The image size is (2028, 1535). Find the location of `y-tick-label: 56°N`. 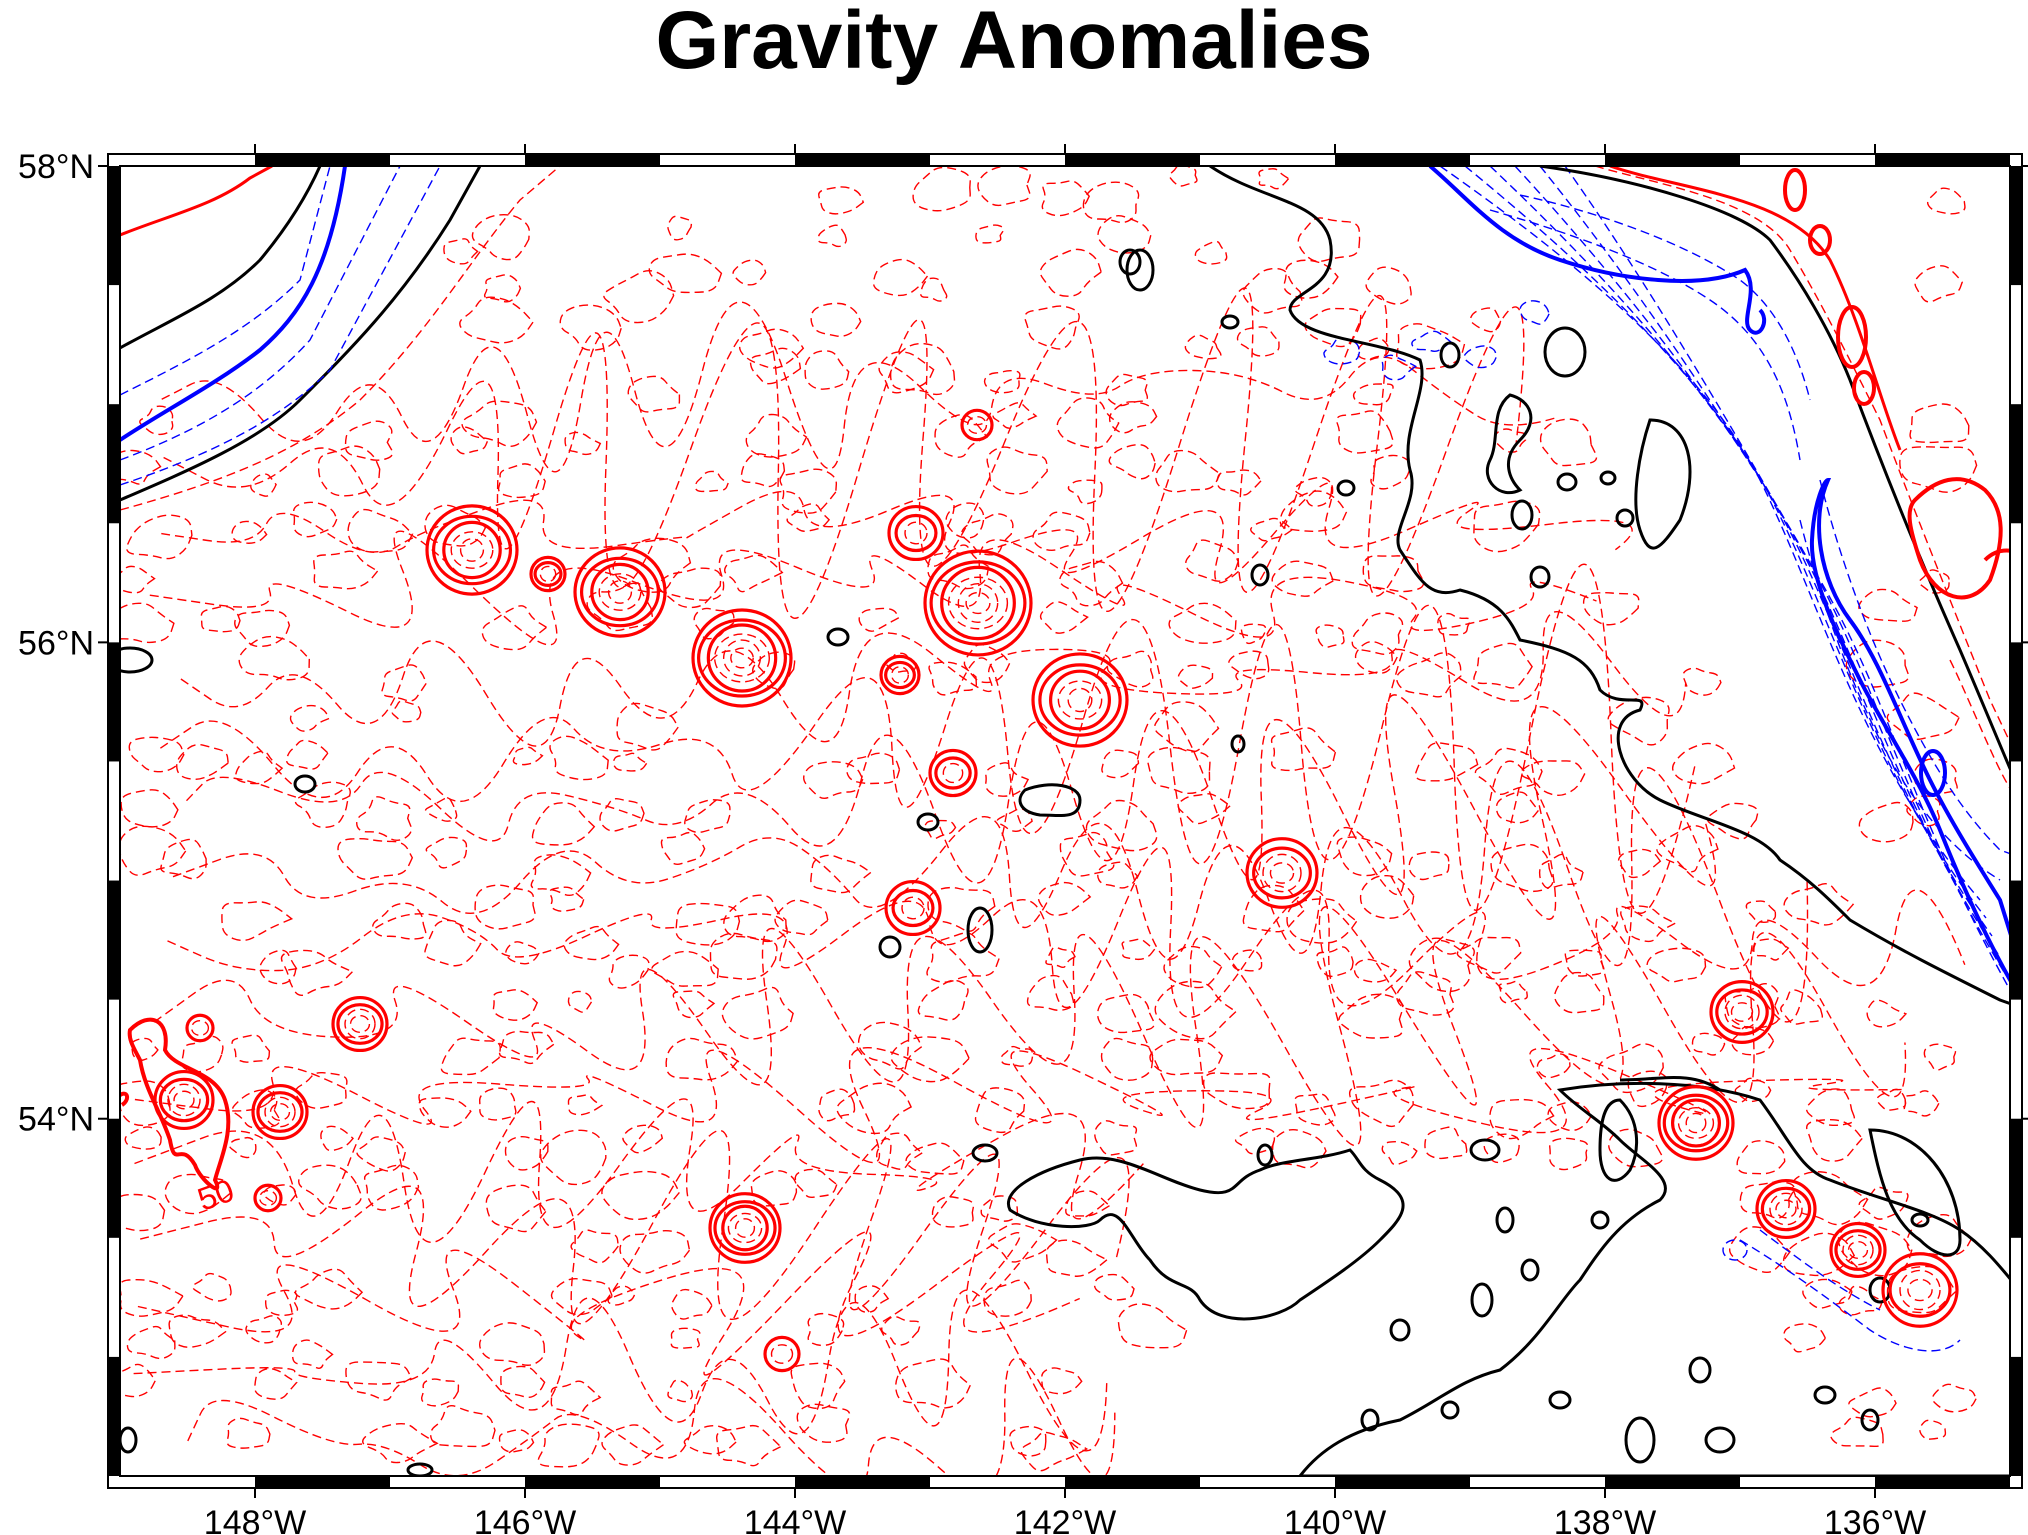

y-tick-label: 56°N is located at coordinates (56, 643).